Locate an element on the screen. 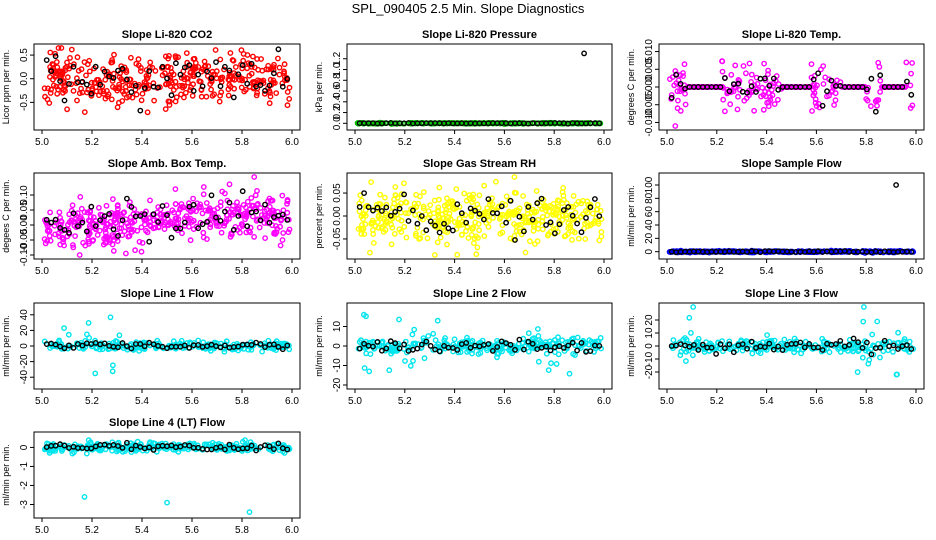  y-tick-label: 0.10 is located at coordinates (24, 195).